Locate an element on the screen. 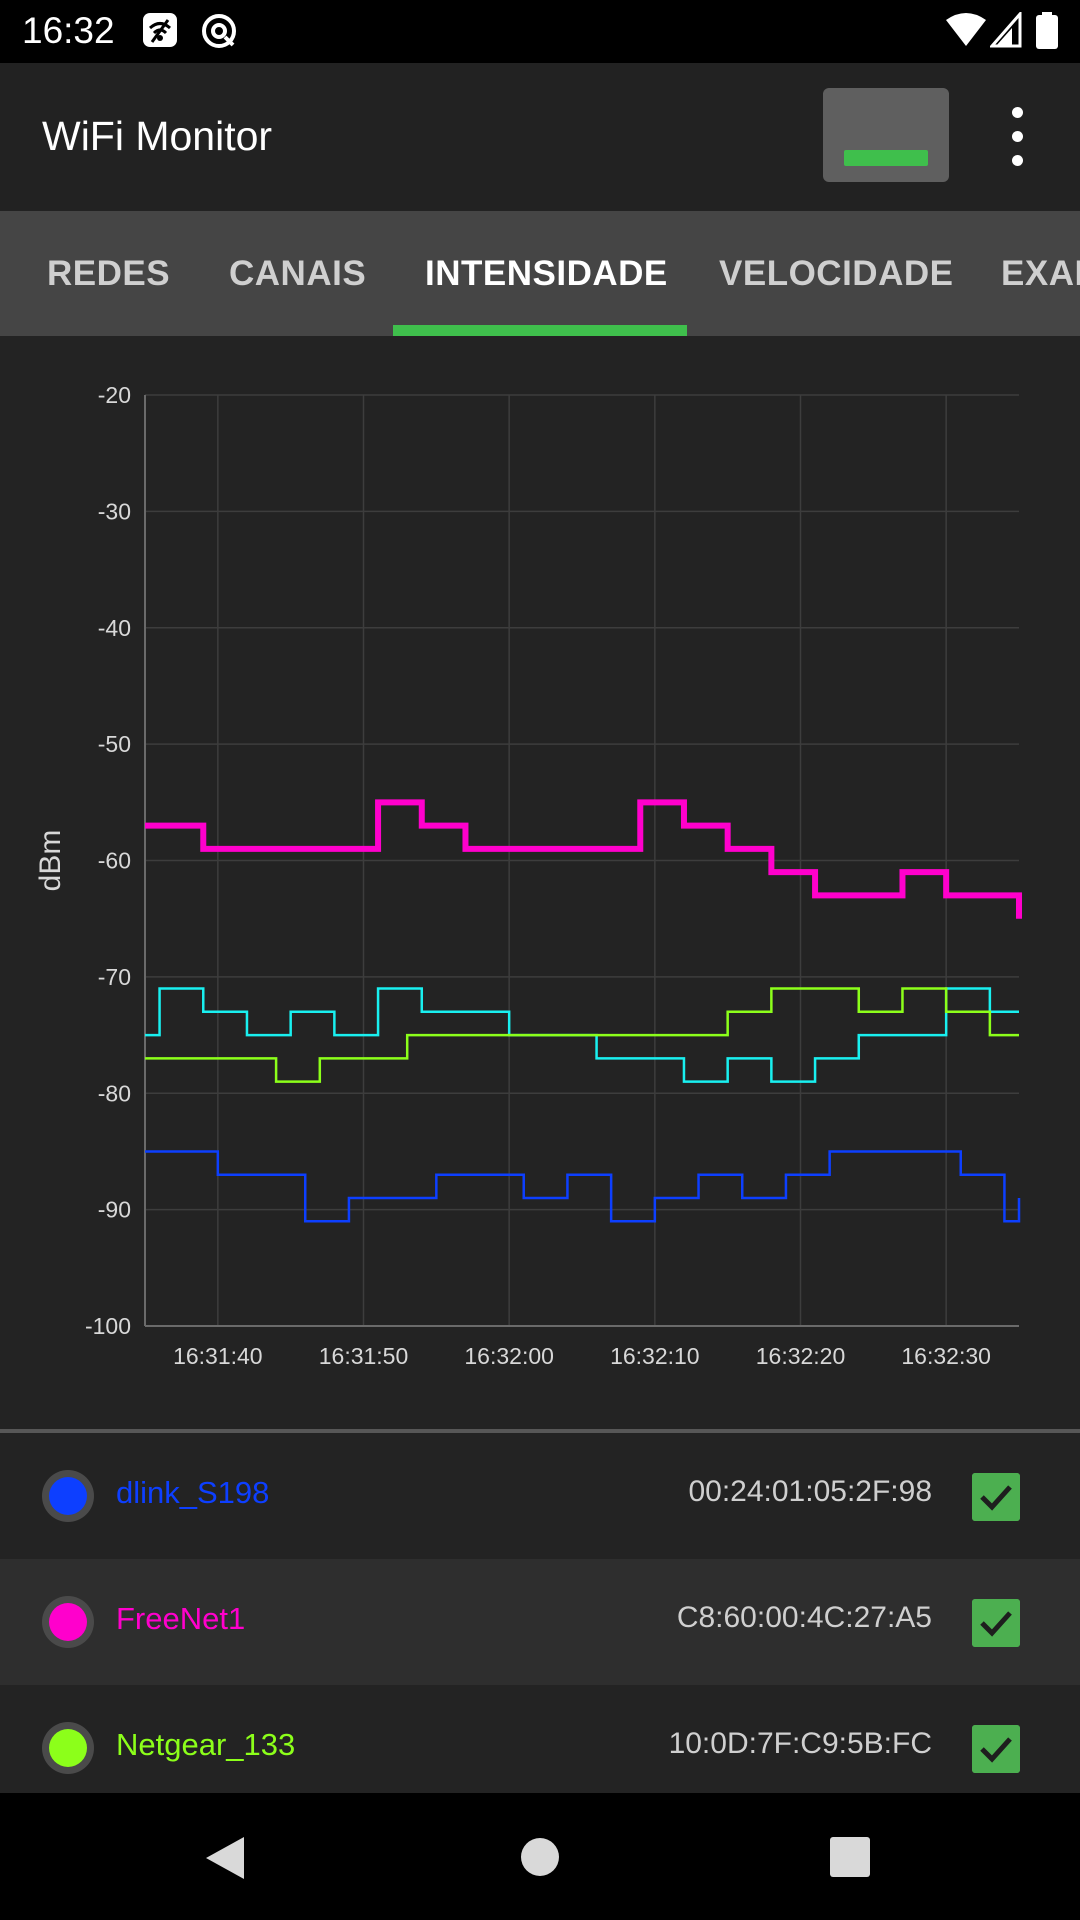 This screenshot has width=1080, height=1920. list-item: FreeNet1 C8:60:00:4C:27:A5 is located at coordinates (540, 1622).